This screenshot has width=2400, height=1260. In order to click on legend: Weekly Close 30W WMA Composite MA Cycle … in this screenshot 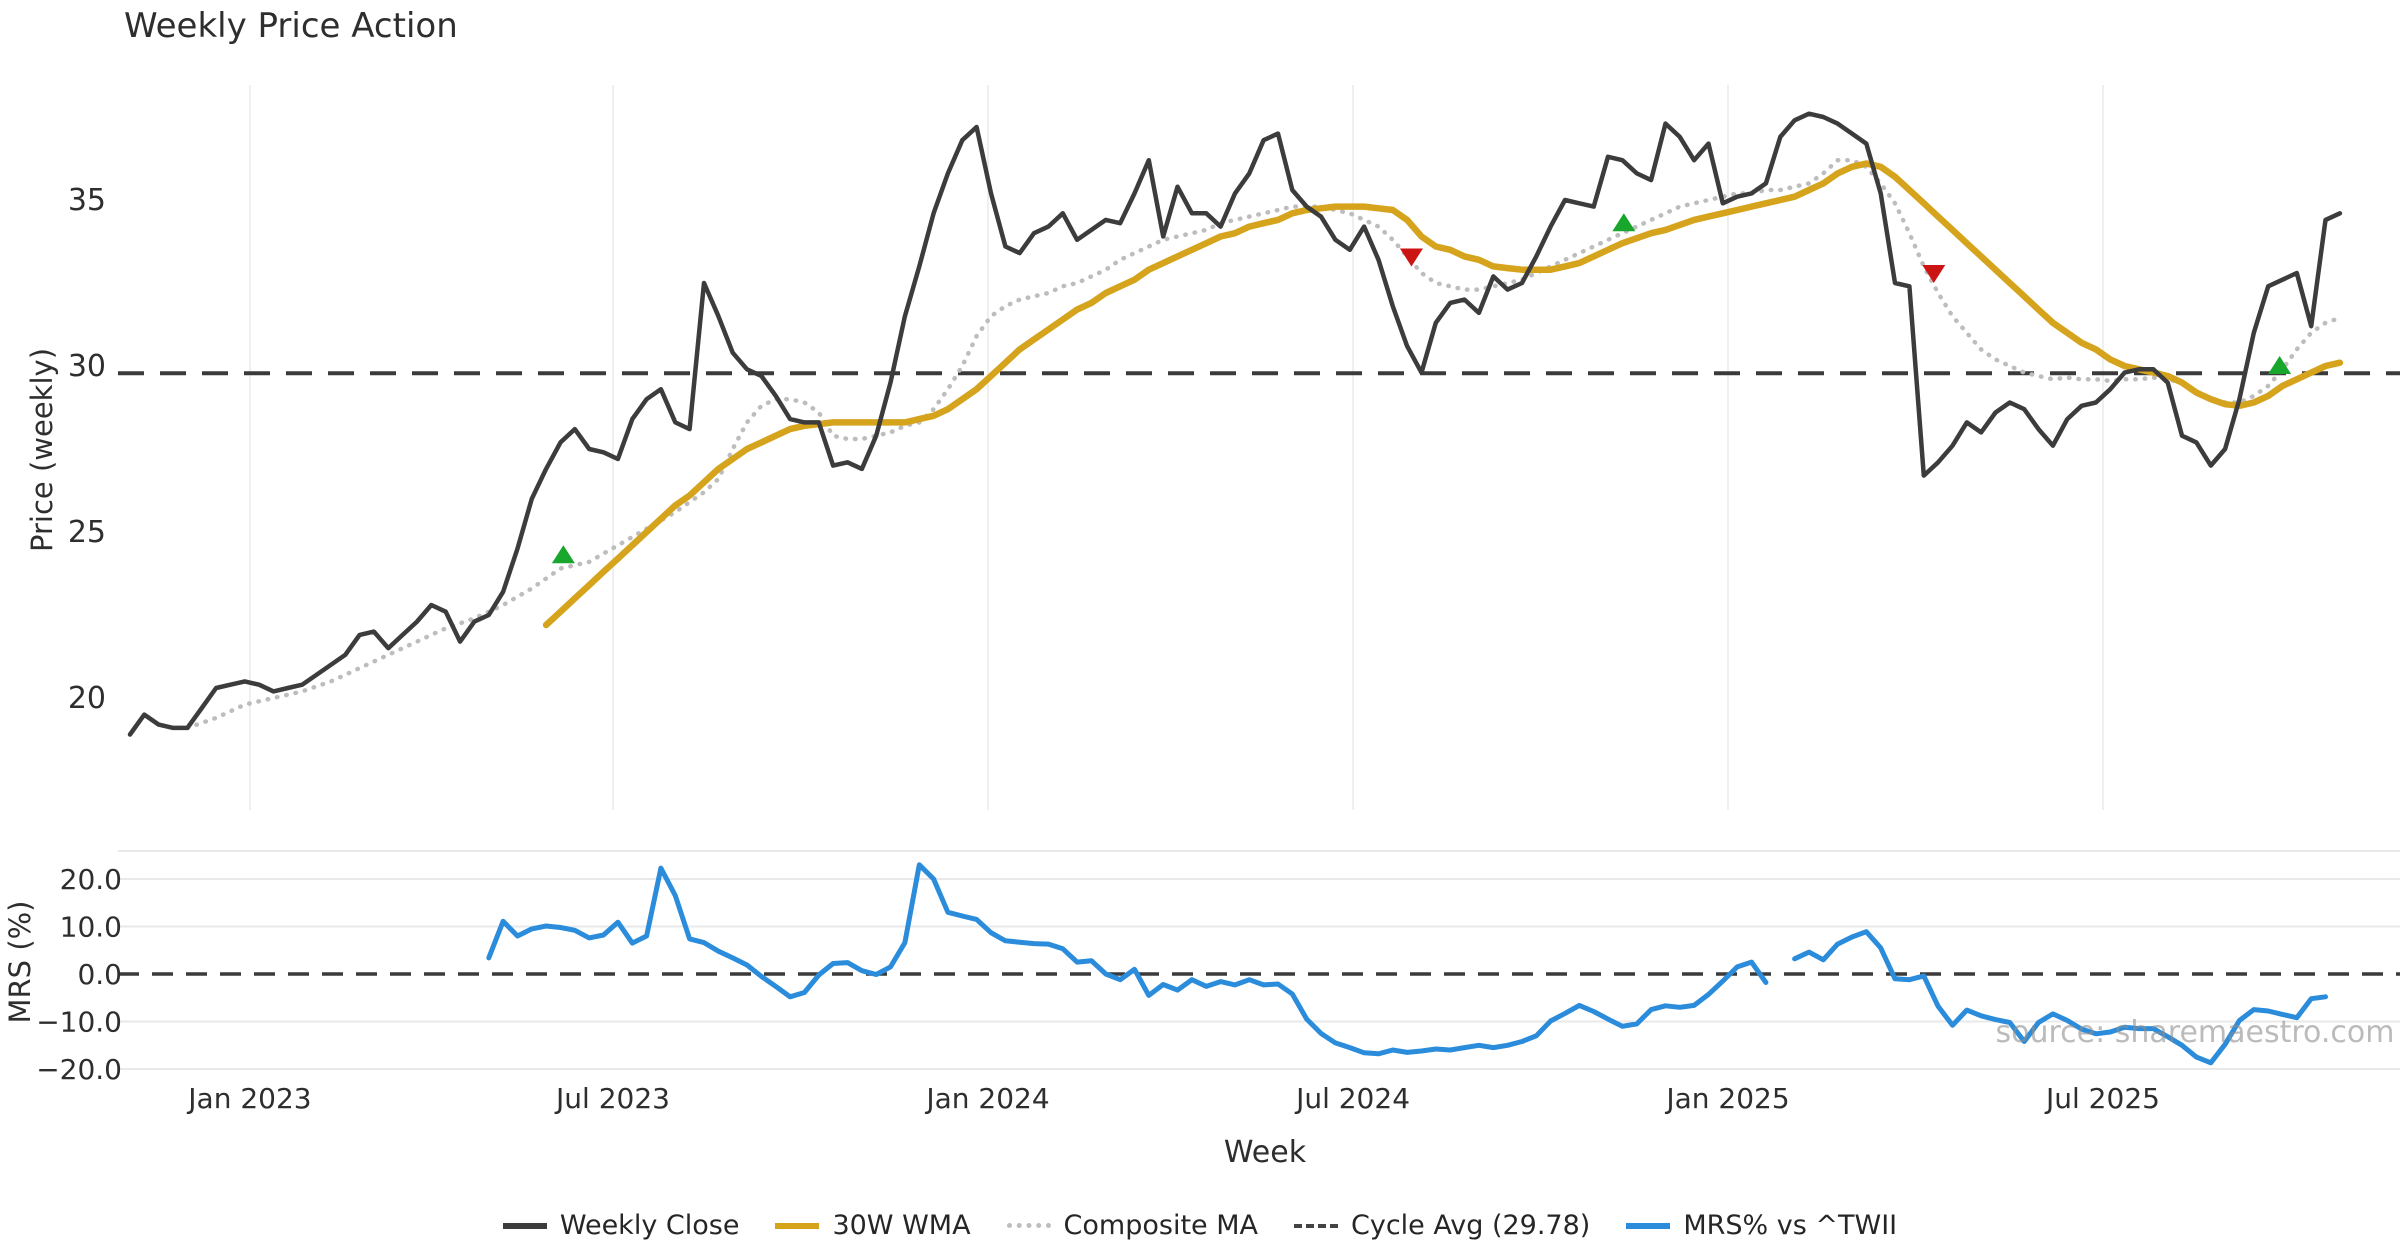, I will do `click(1200, 1225)`.